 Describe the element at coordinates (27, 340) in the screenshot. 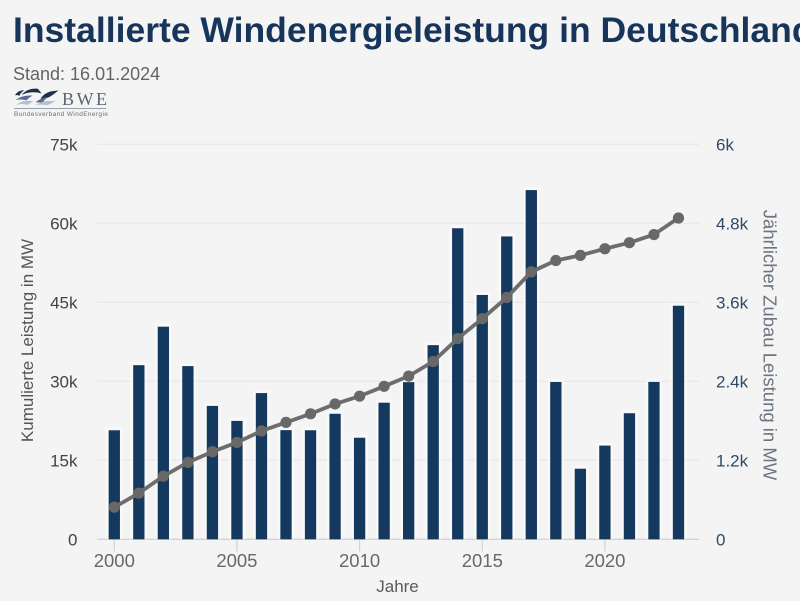

I see `svg-text: Kumulierte Leistung in MW` at that location.